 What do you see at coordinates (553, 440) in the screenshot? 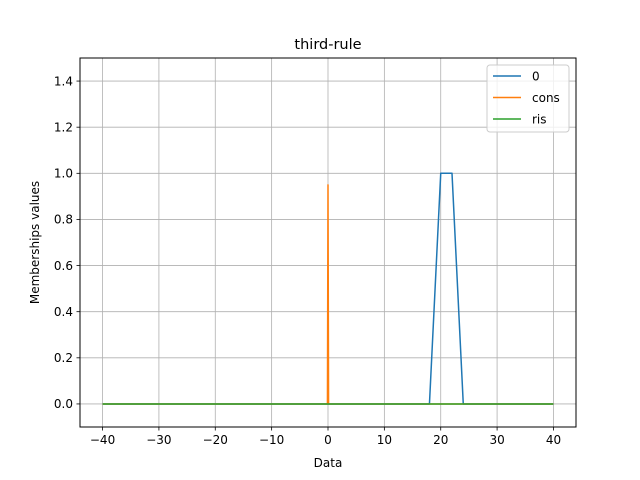
I see `x-tick-label: 40` at bounding box center [553, 440].